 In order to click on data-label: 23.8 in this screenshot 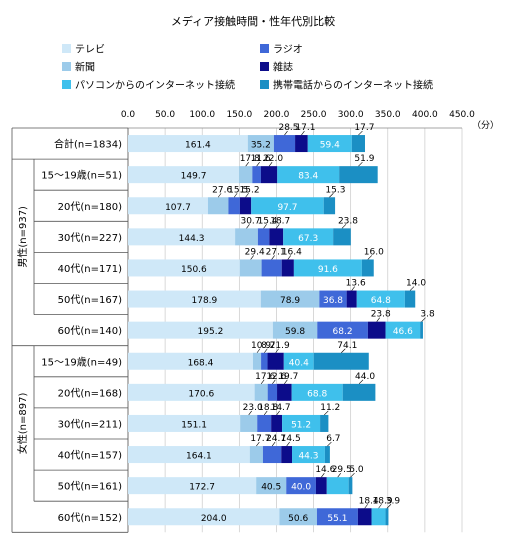, I will do `click(348, 221)`.